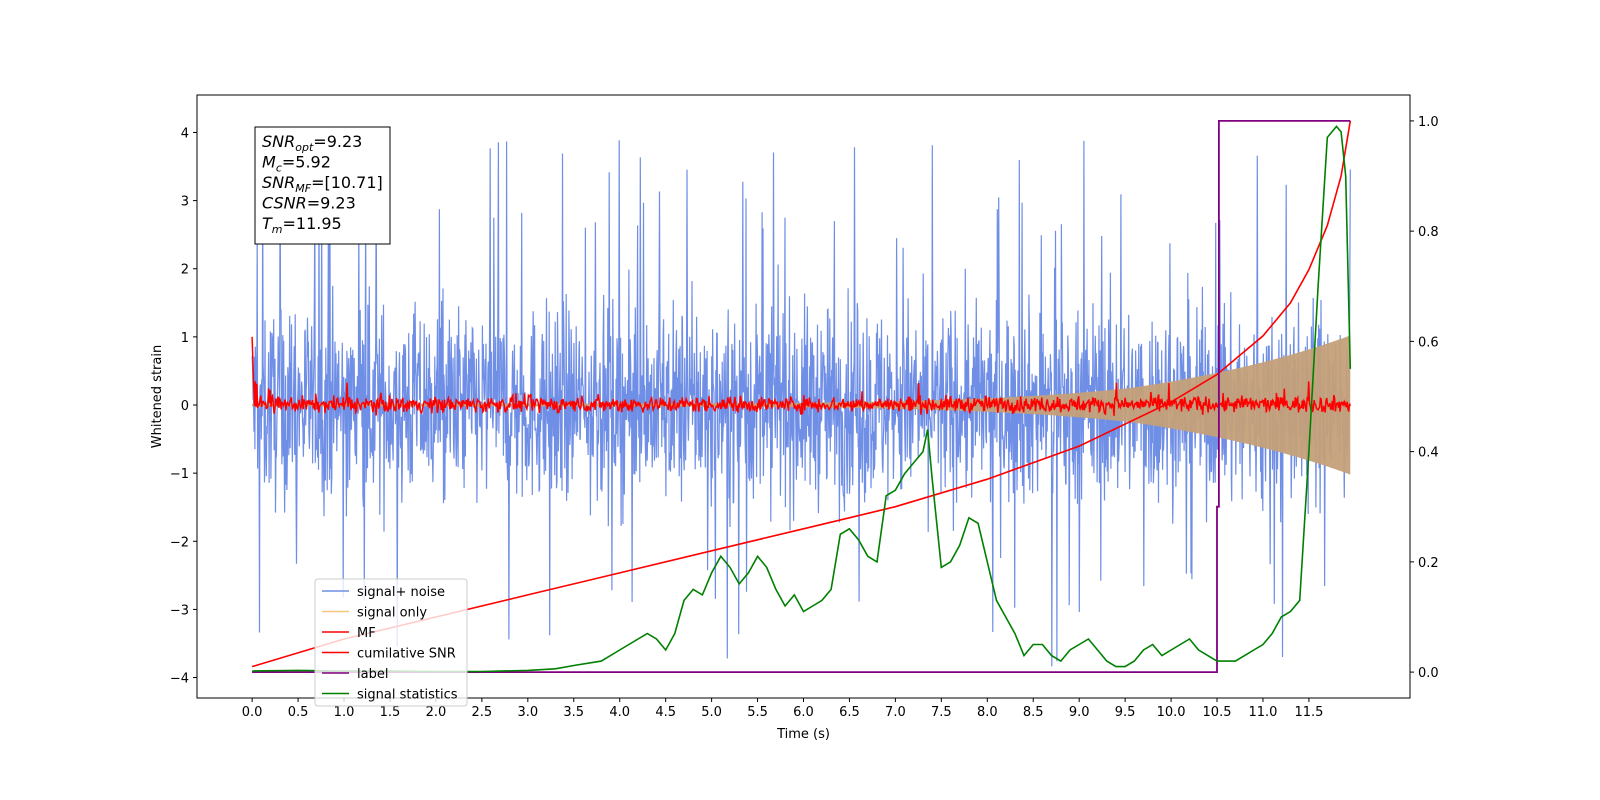 The width and height of the screenshot is (1600, 800). What do you see at coordinates (372, 674) in the screenshot?
I see `legend-label: label` at bounding box center [372, 674].